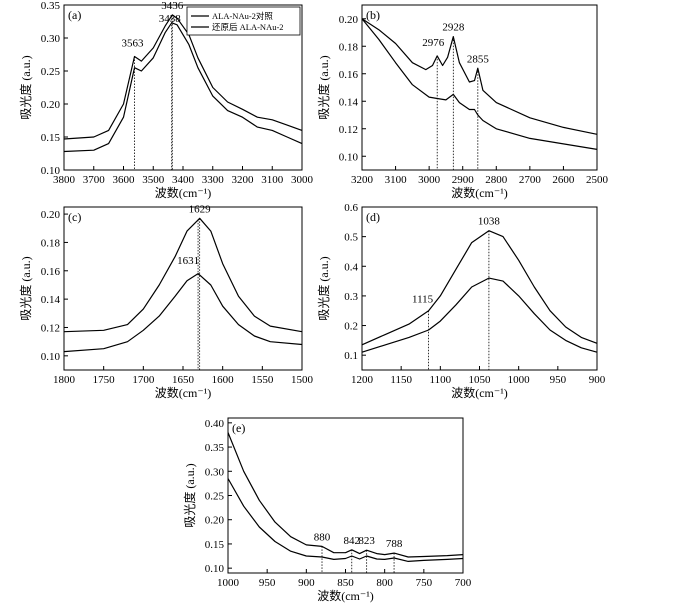  I want to click on x-tick-label: 950, so click(558, 380).